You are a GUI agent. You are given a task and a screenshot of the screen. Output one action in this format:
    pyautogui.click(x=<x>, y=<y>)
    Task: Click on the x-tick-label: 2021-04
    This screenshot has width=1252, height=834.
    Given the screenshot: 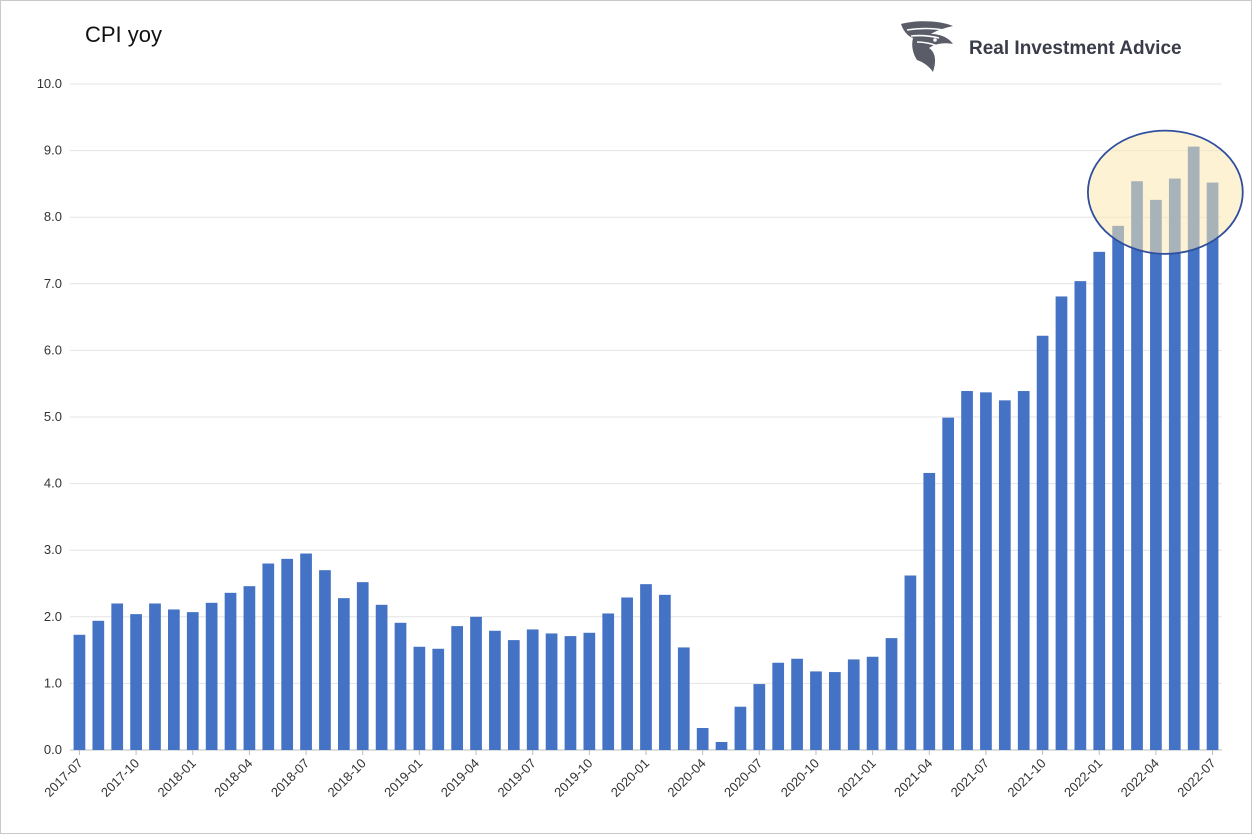 What is the action you would take?
    pyautogui.click(x=913, y=778)
    